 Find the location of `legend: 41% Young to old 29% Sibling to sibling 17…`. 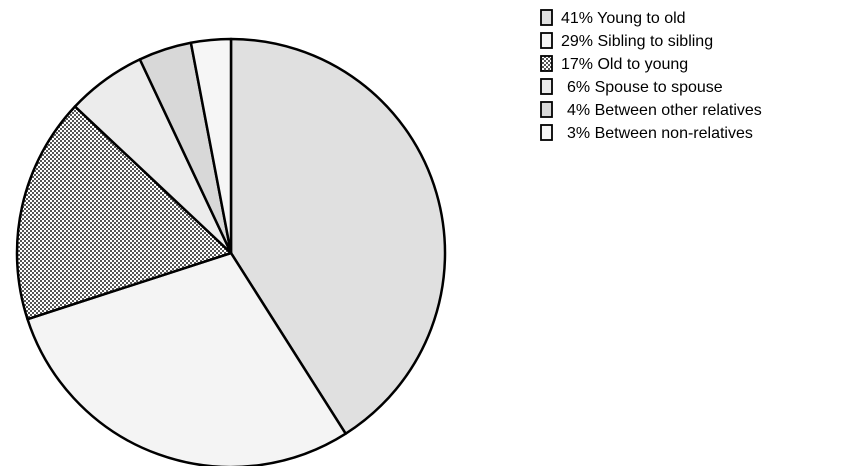

legend: 41% Young to old 29% Sibling to sibling 17… is located at coordinates (651, 75).